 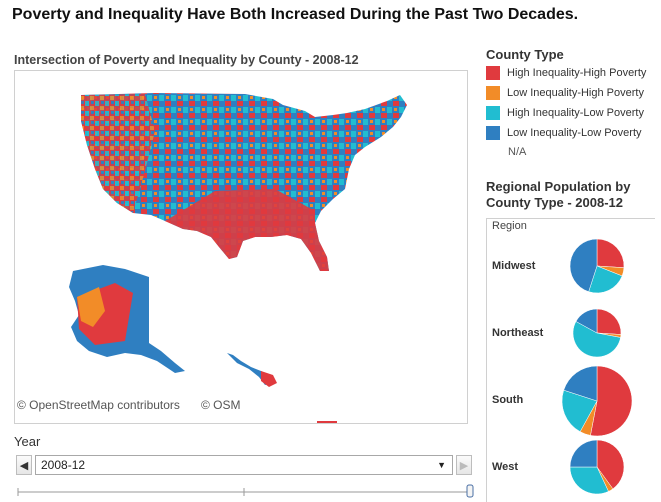 What do you see at coordinates (517, 152) in the screenshot?
I see `legend-na: N/A` at bounding box center [517, 152].